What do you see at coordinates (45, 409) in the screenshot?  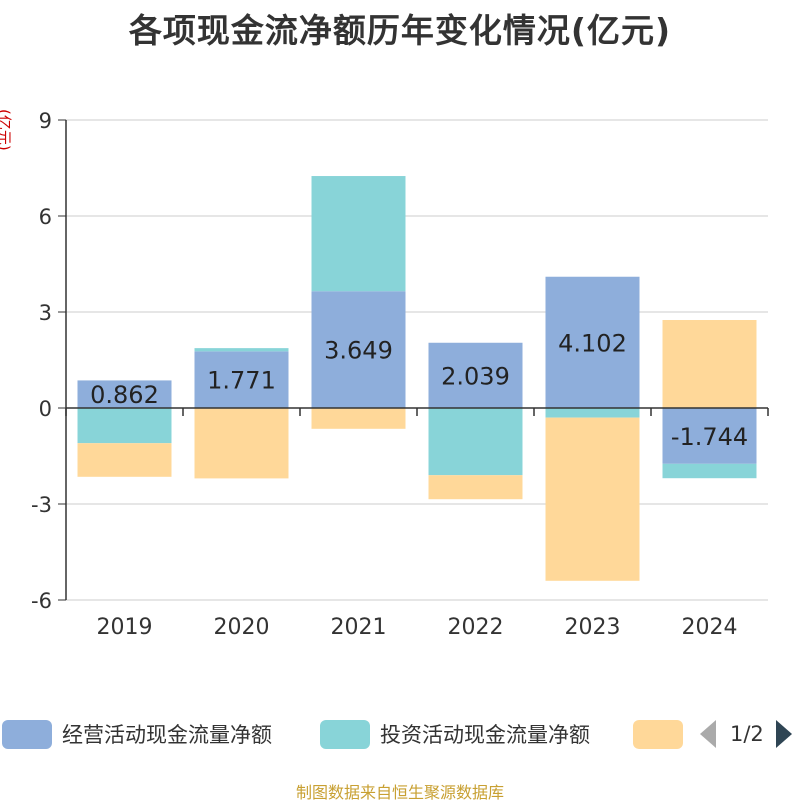 I see `y-tick-label: 0` at bounding box center [45, 409].